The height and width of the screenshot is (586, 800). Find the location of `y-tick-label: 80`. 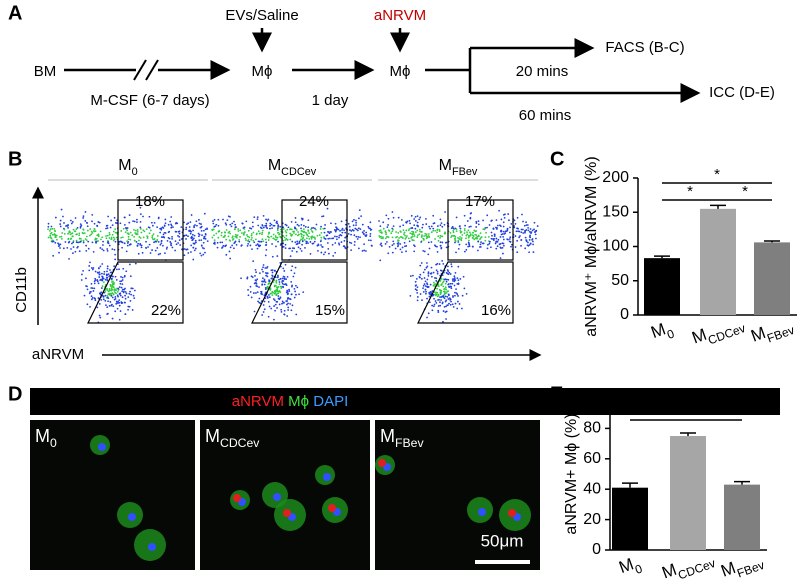

y-tick-label: 80 is located at coordinates (592, 428).